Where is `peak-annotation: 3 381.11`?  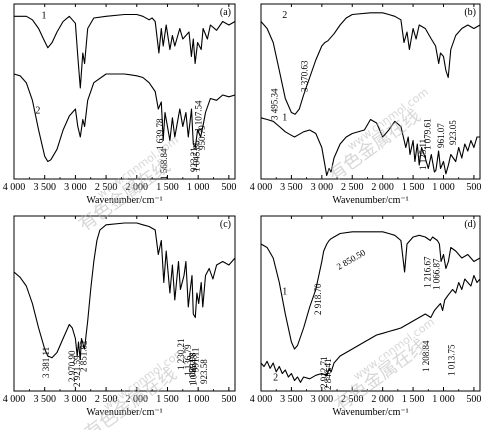 peak-annotation: 3 381.11 is located at coordinates (46, 362).